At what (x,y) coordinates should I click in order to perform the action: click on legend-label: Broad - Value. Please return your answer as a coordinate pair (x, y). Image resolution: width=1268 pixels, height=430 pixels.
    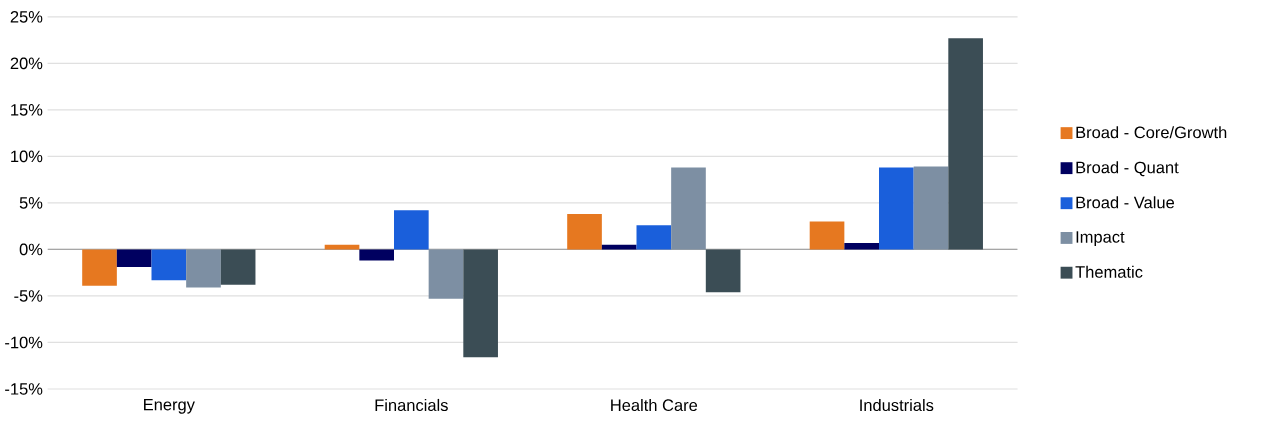
    Looking at the image, I should click on (1125, 202).